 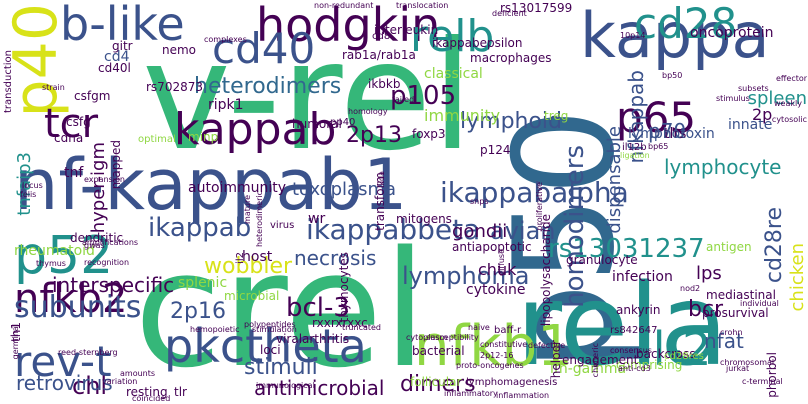 What do you see at coordinates (340, 323) in the screenshot?
I see `word-rxxrxrxxc: rxxrxrxxc` at bounding box center [340, 323].